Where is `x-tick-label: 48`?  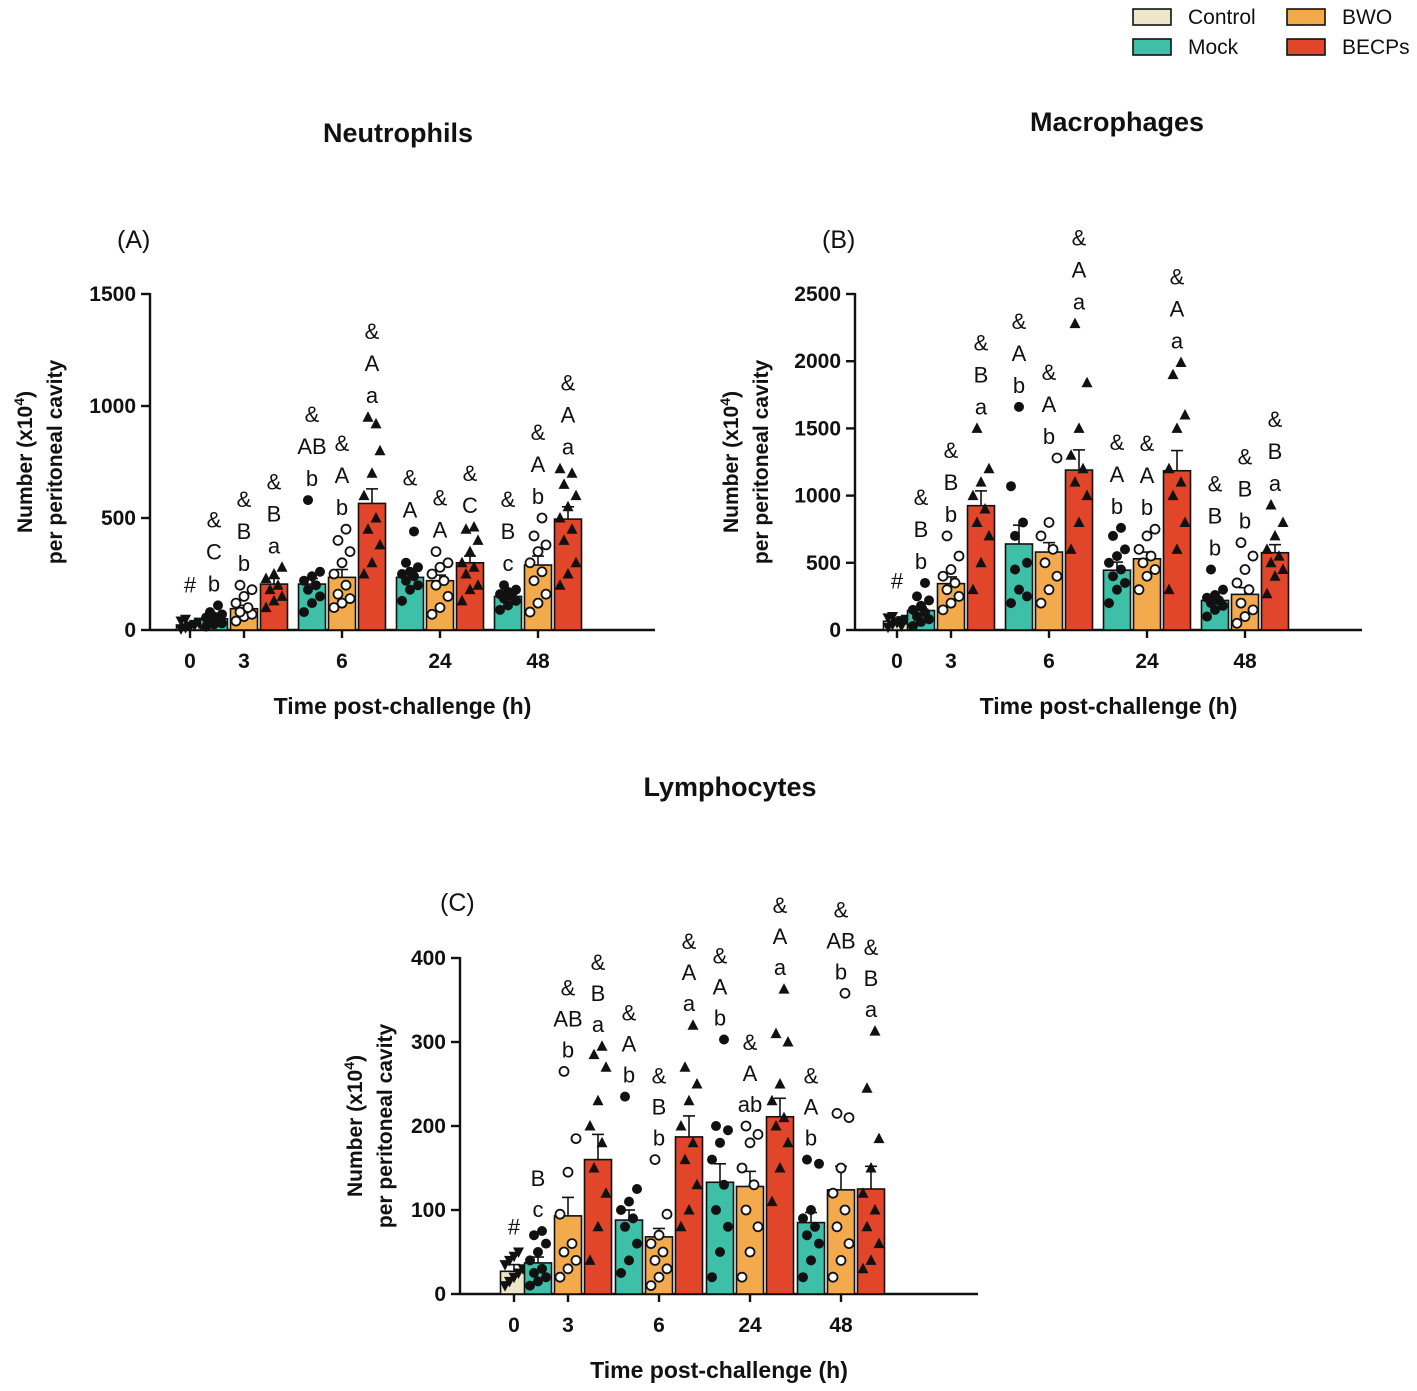
x-tick-label: 48 is located at coordinates (538, 661).